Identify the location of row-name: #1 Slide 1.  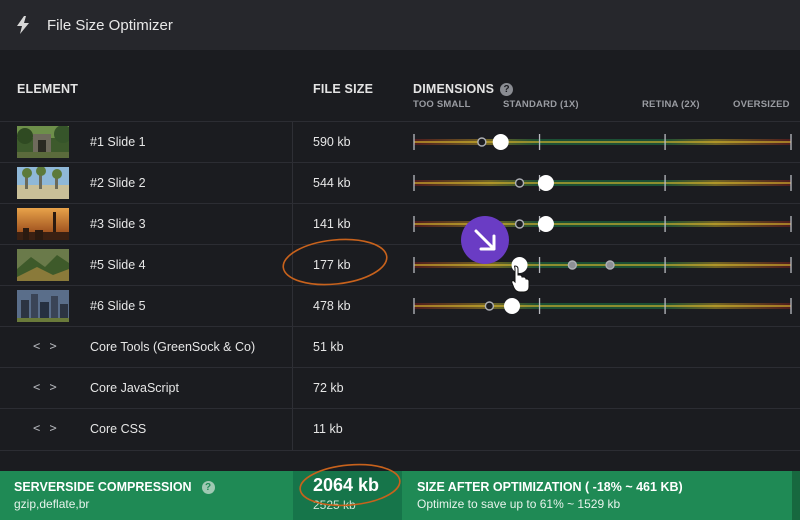
(118, 142).